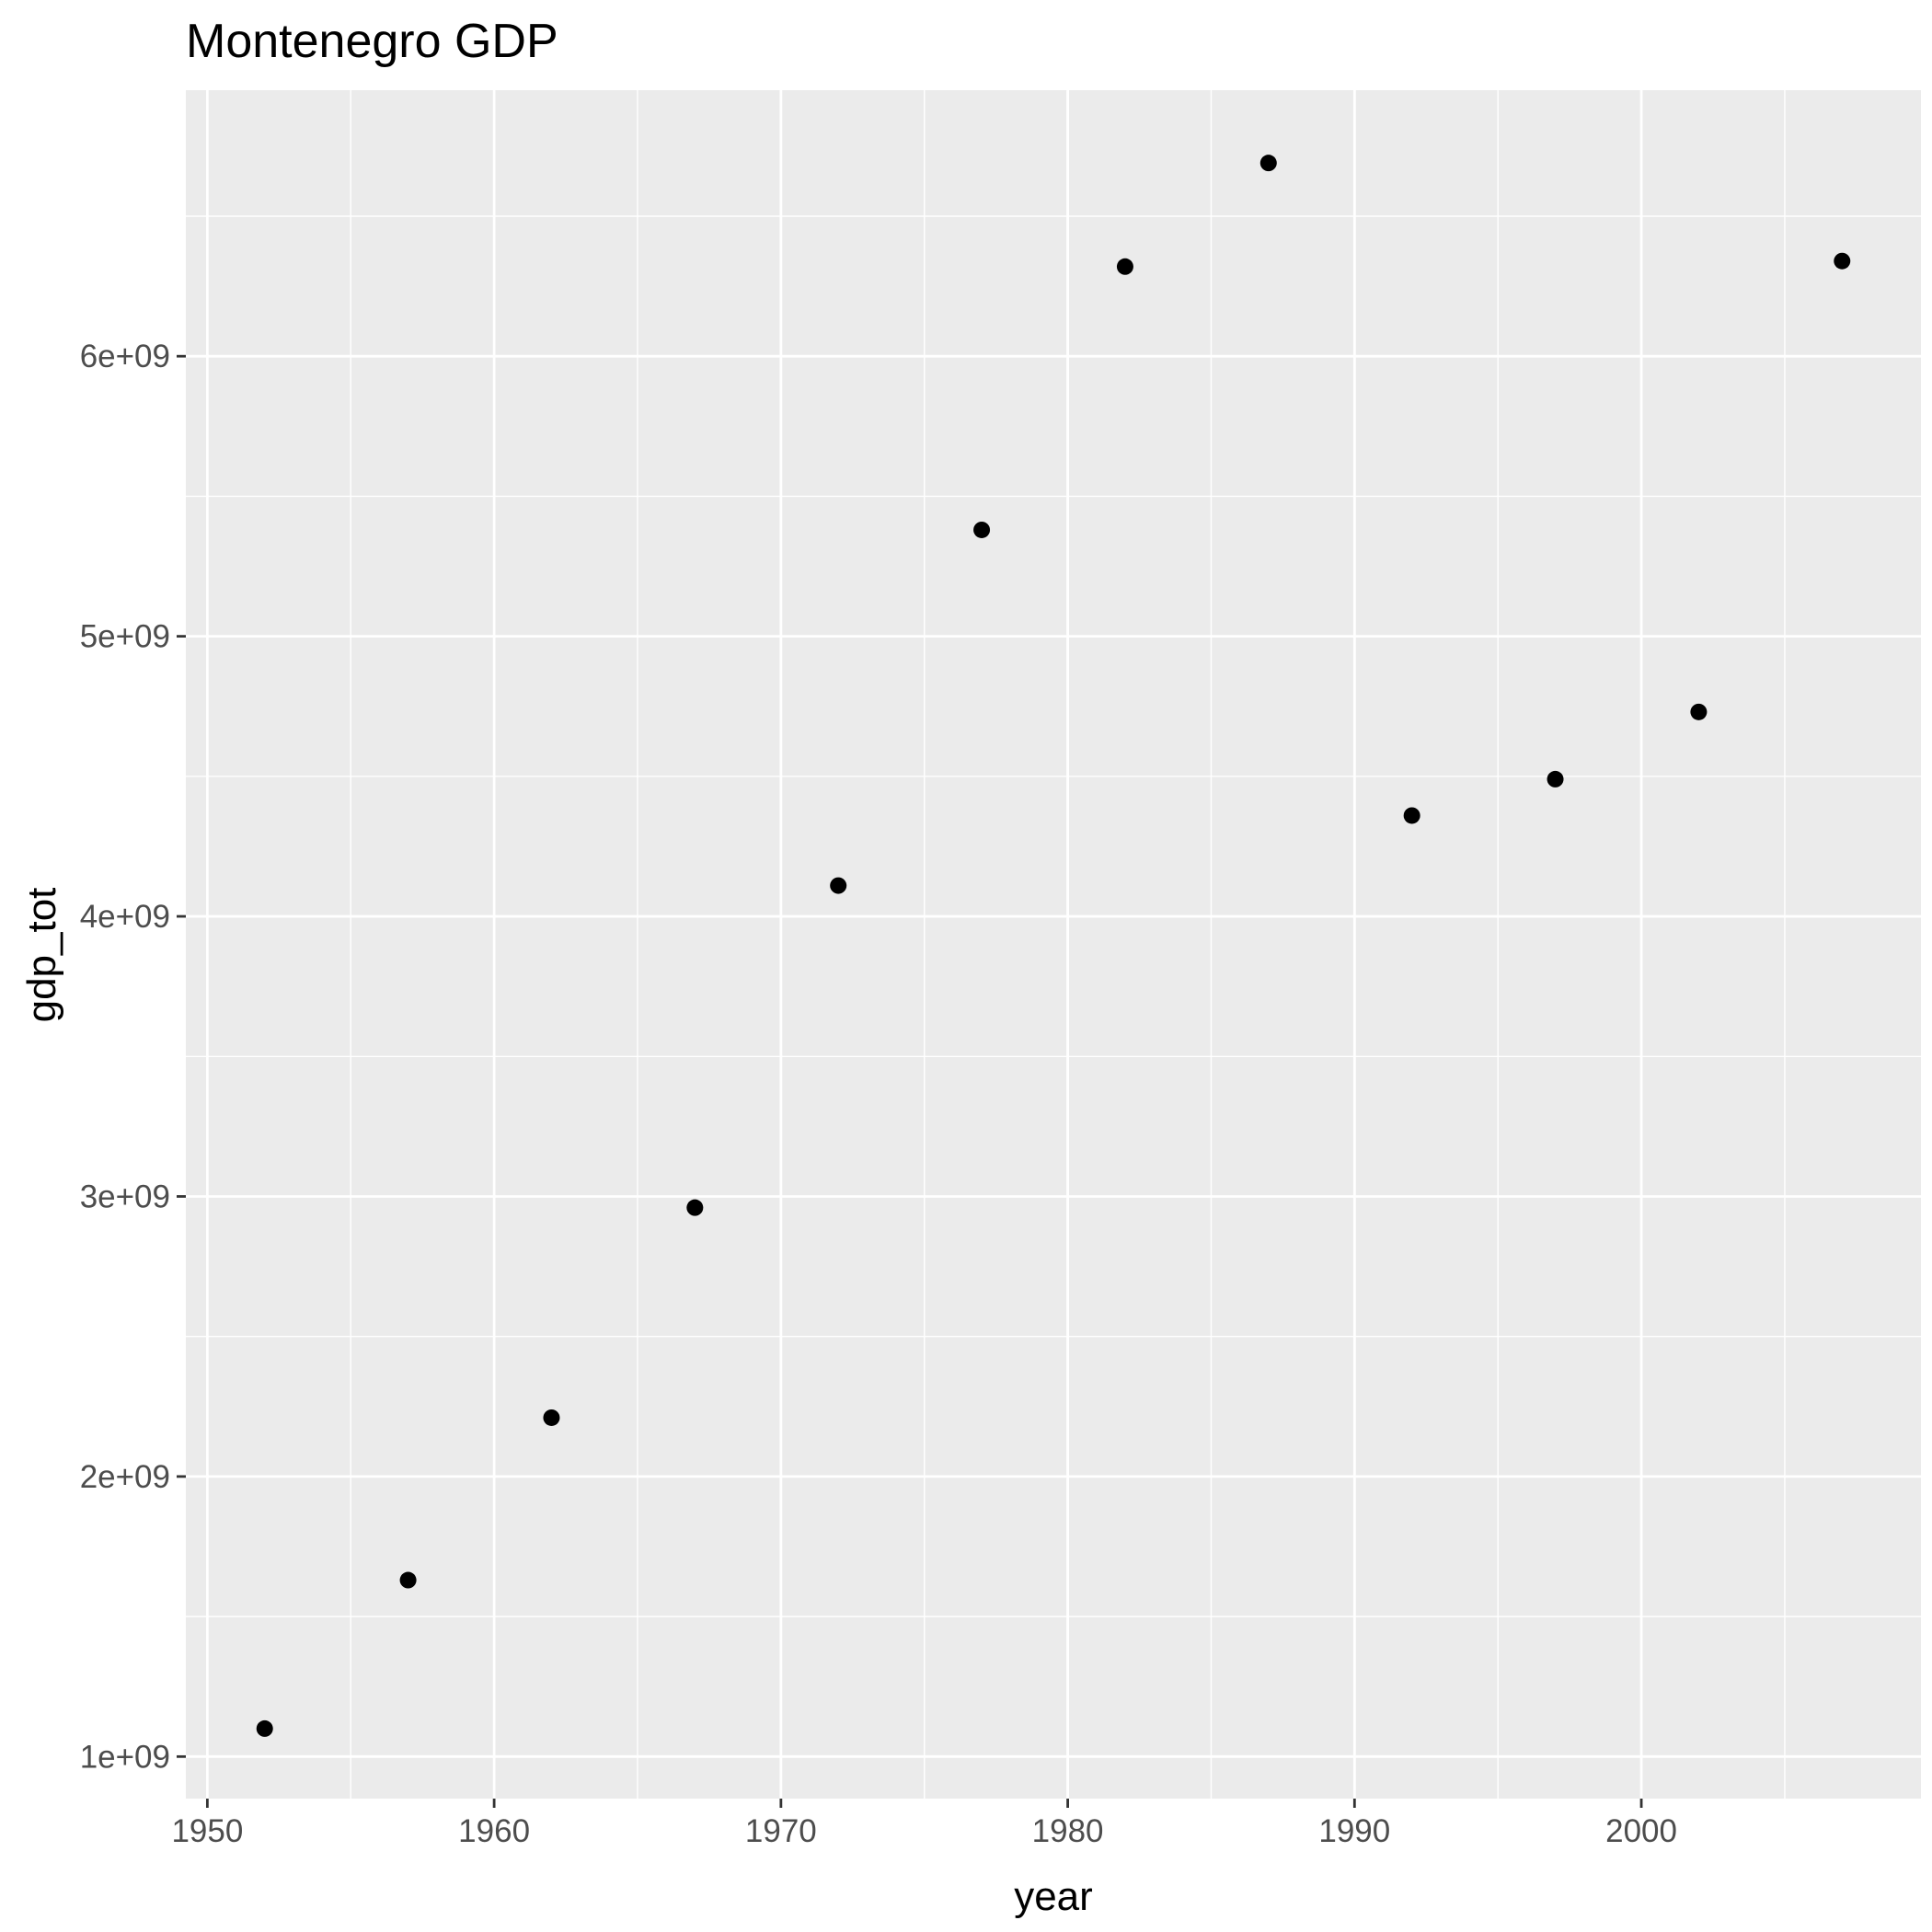  What do you see at coordinates (1053, 1896) in the screenshot?
I see `x-axis-title: year` at bounding box center [1053, 1896].